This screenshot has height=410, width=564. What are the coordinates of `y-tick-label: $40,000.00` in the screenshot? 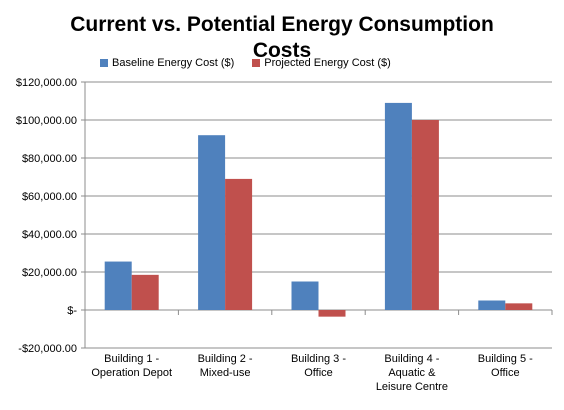 It's located at (49, 235).